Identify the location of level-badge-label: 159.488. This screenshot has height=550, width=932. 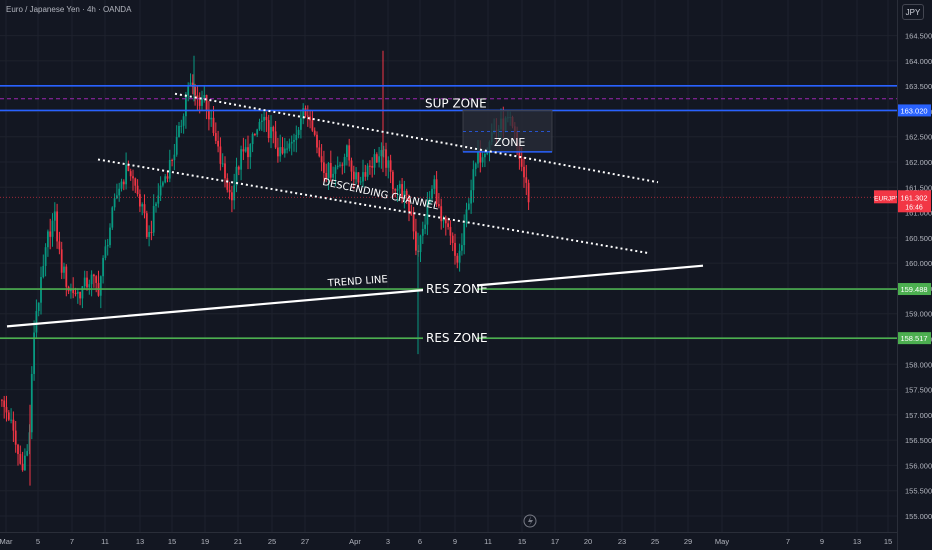
(913, 289).